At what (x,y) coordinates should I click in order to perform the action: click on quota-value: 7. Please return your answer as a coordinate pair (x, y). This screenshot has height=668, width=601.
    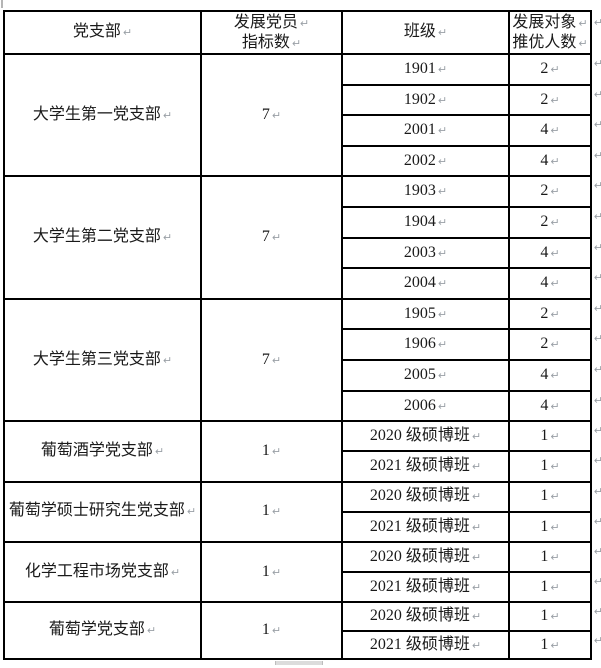
    Looking at the image, I should click on (265, 114).